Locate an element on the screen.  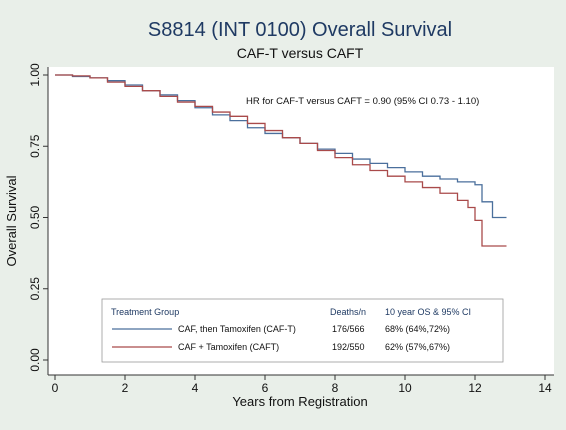
x-tick-label: 0 is located at coordinates (55, 388).